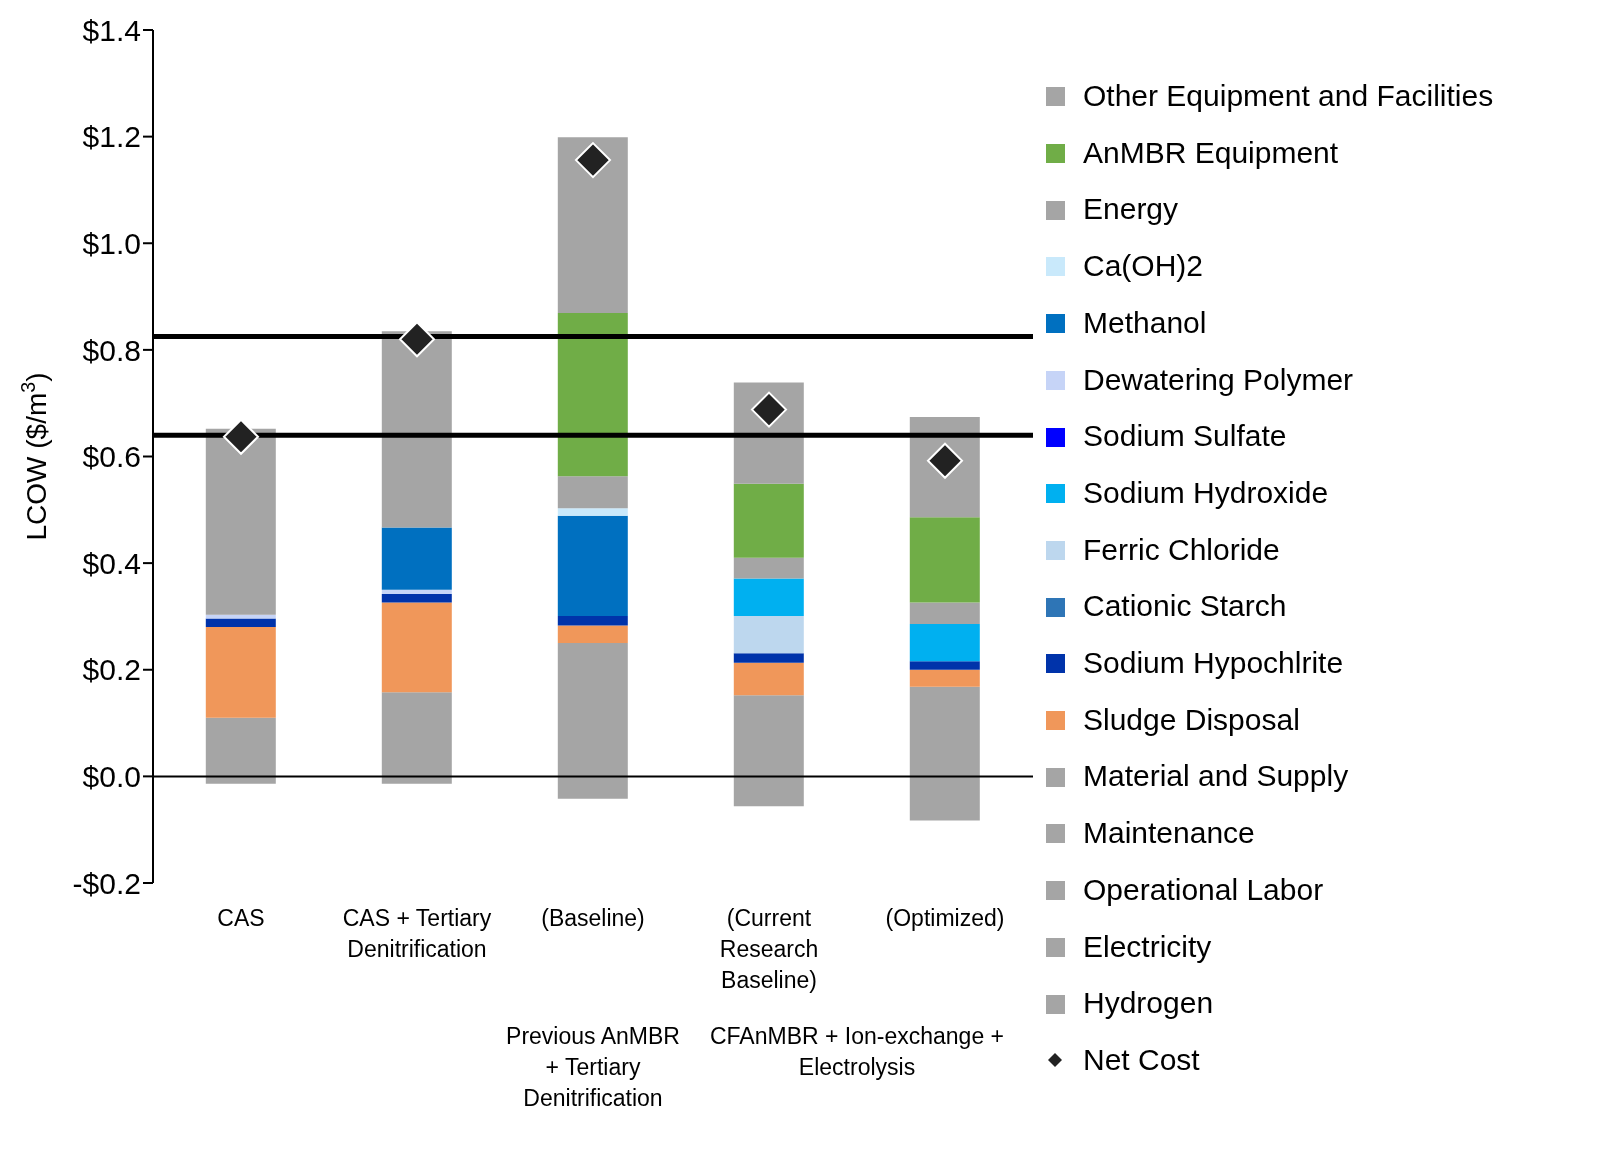 The width and height of the screenshot is (1611, 1155). What do you see at coordinates (1131, 209) in the screenshot?
I see `legend-label: Energy` at bounding box center [1131, 209].